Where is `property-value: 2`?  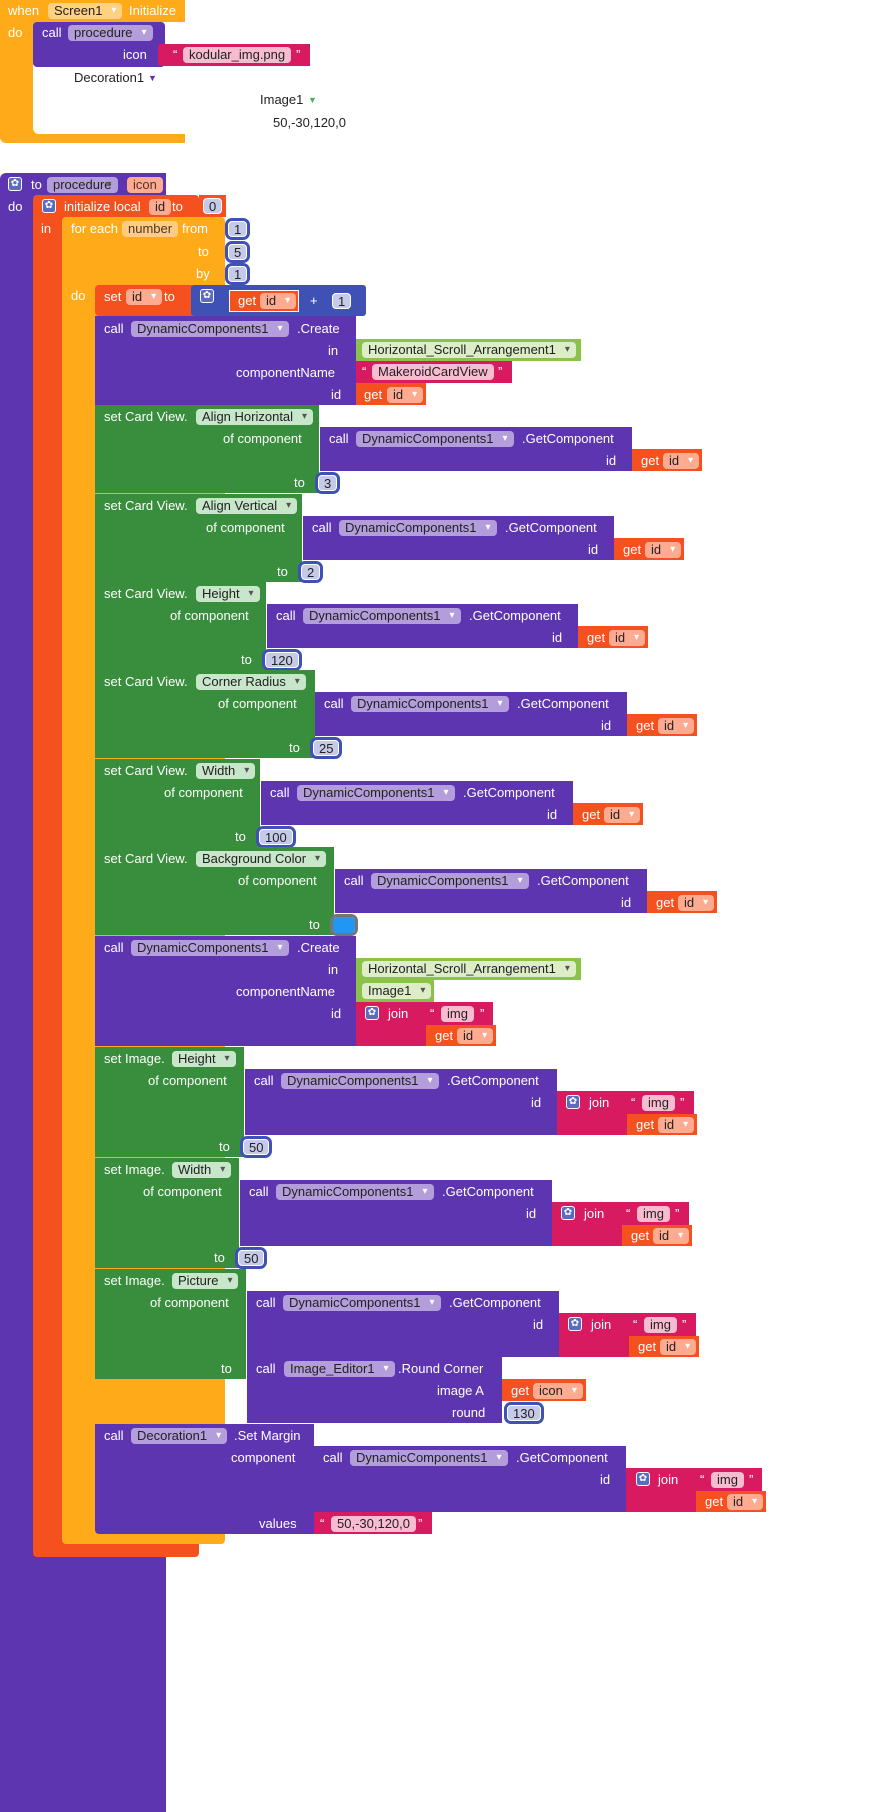
property-value: 2 is located at coordinates (310, 572).